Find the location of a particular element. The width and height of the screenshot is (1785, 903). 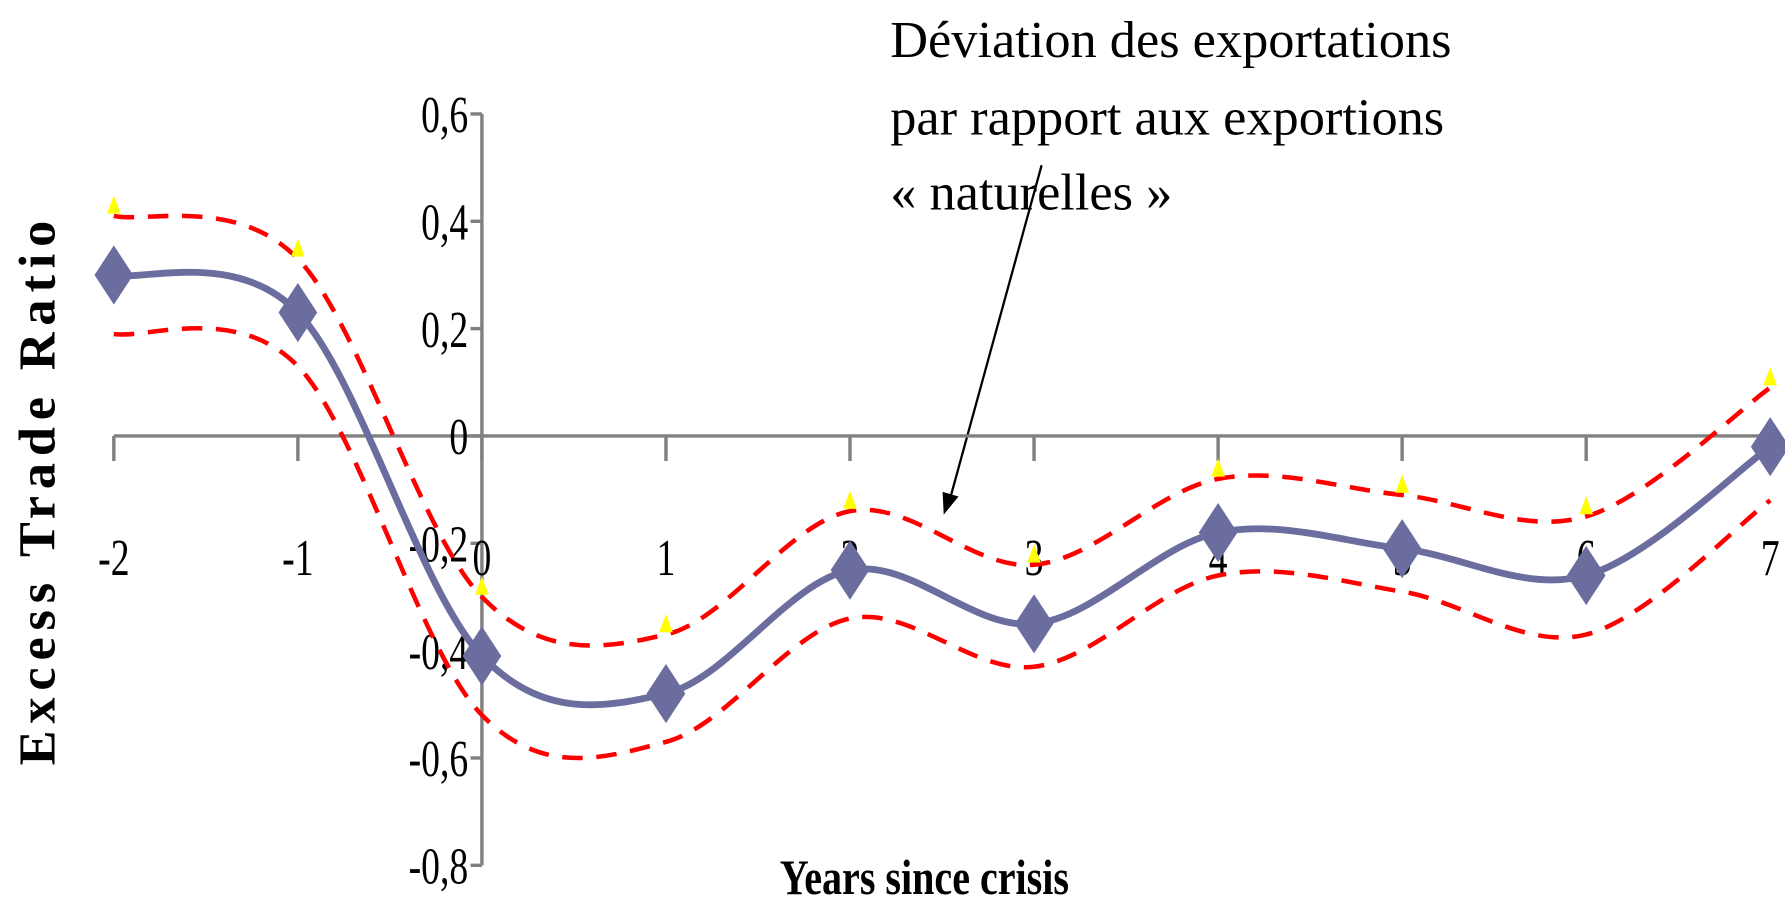

x-tick-label: 7 is located at coordinates (1770, 557).